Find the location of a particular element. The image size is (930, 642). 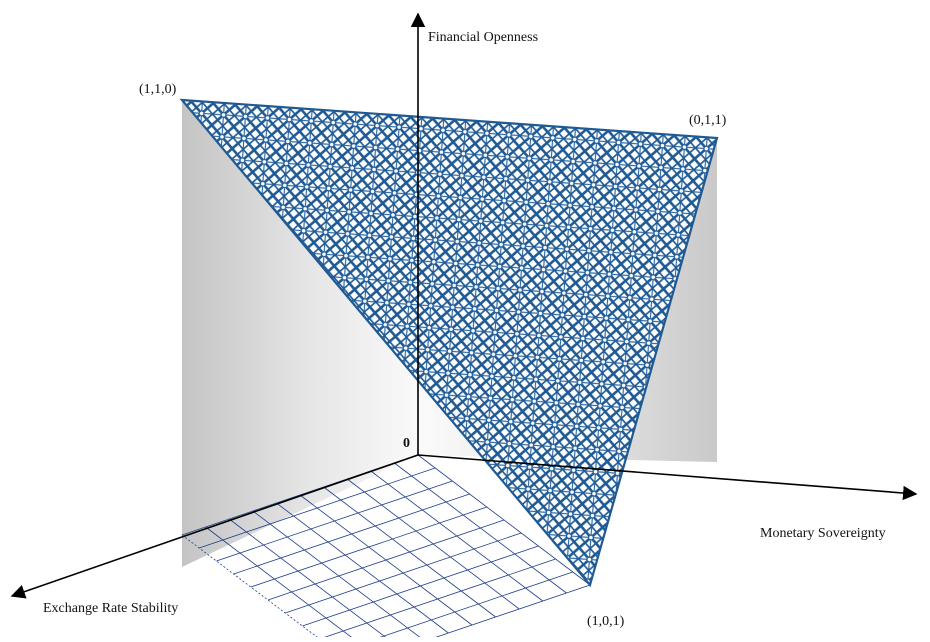

floor-grid is located at coordinates (386, 548).